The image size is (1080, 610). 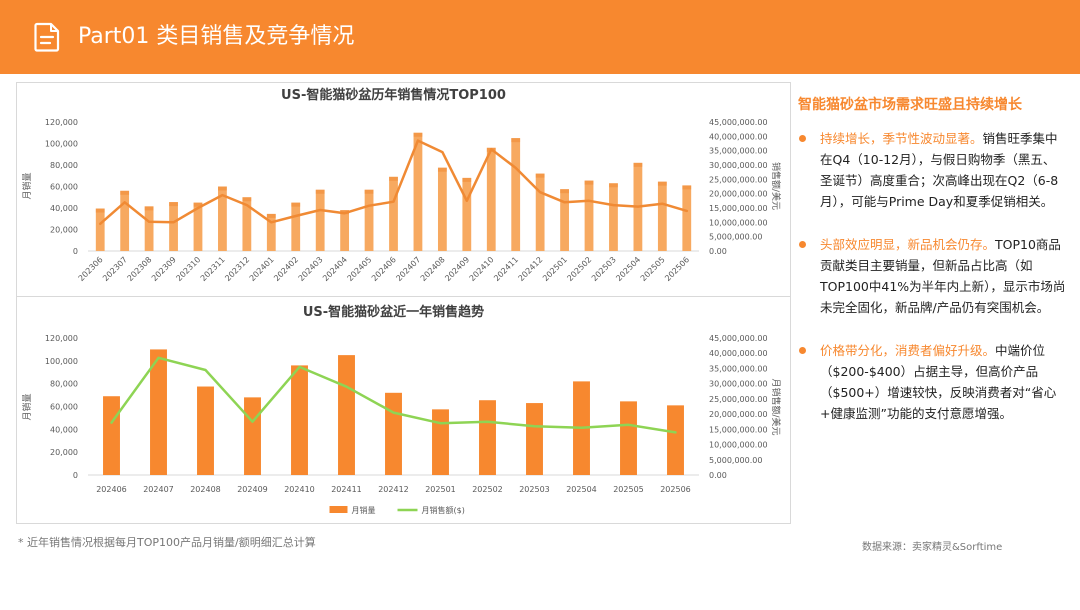 What do you see at coordinates (393, 312) in the screenshot?
I see `chart-title: US-智能猫砂盆近一年销售趋势` at bounding box center [393, 312].